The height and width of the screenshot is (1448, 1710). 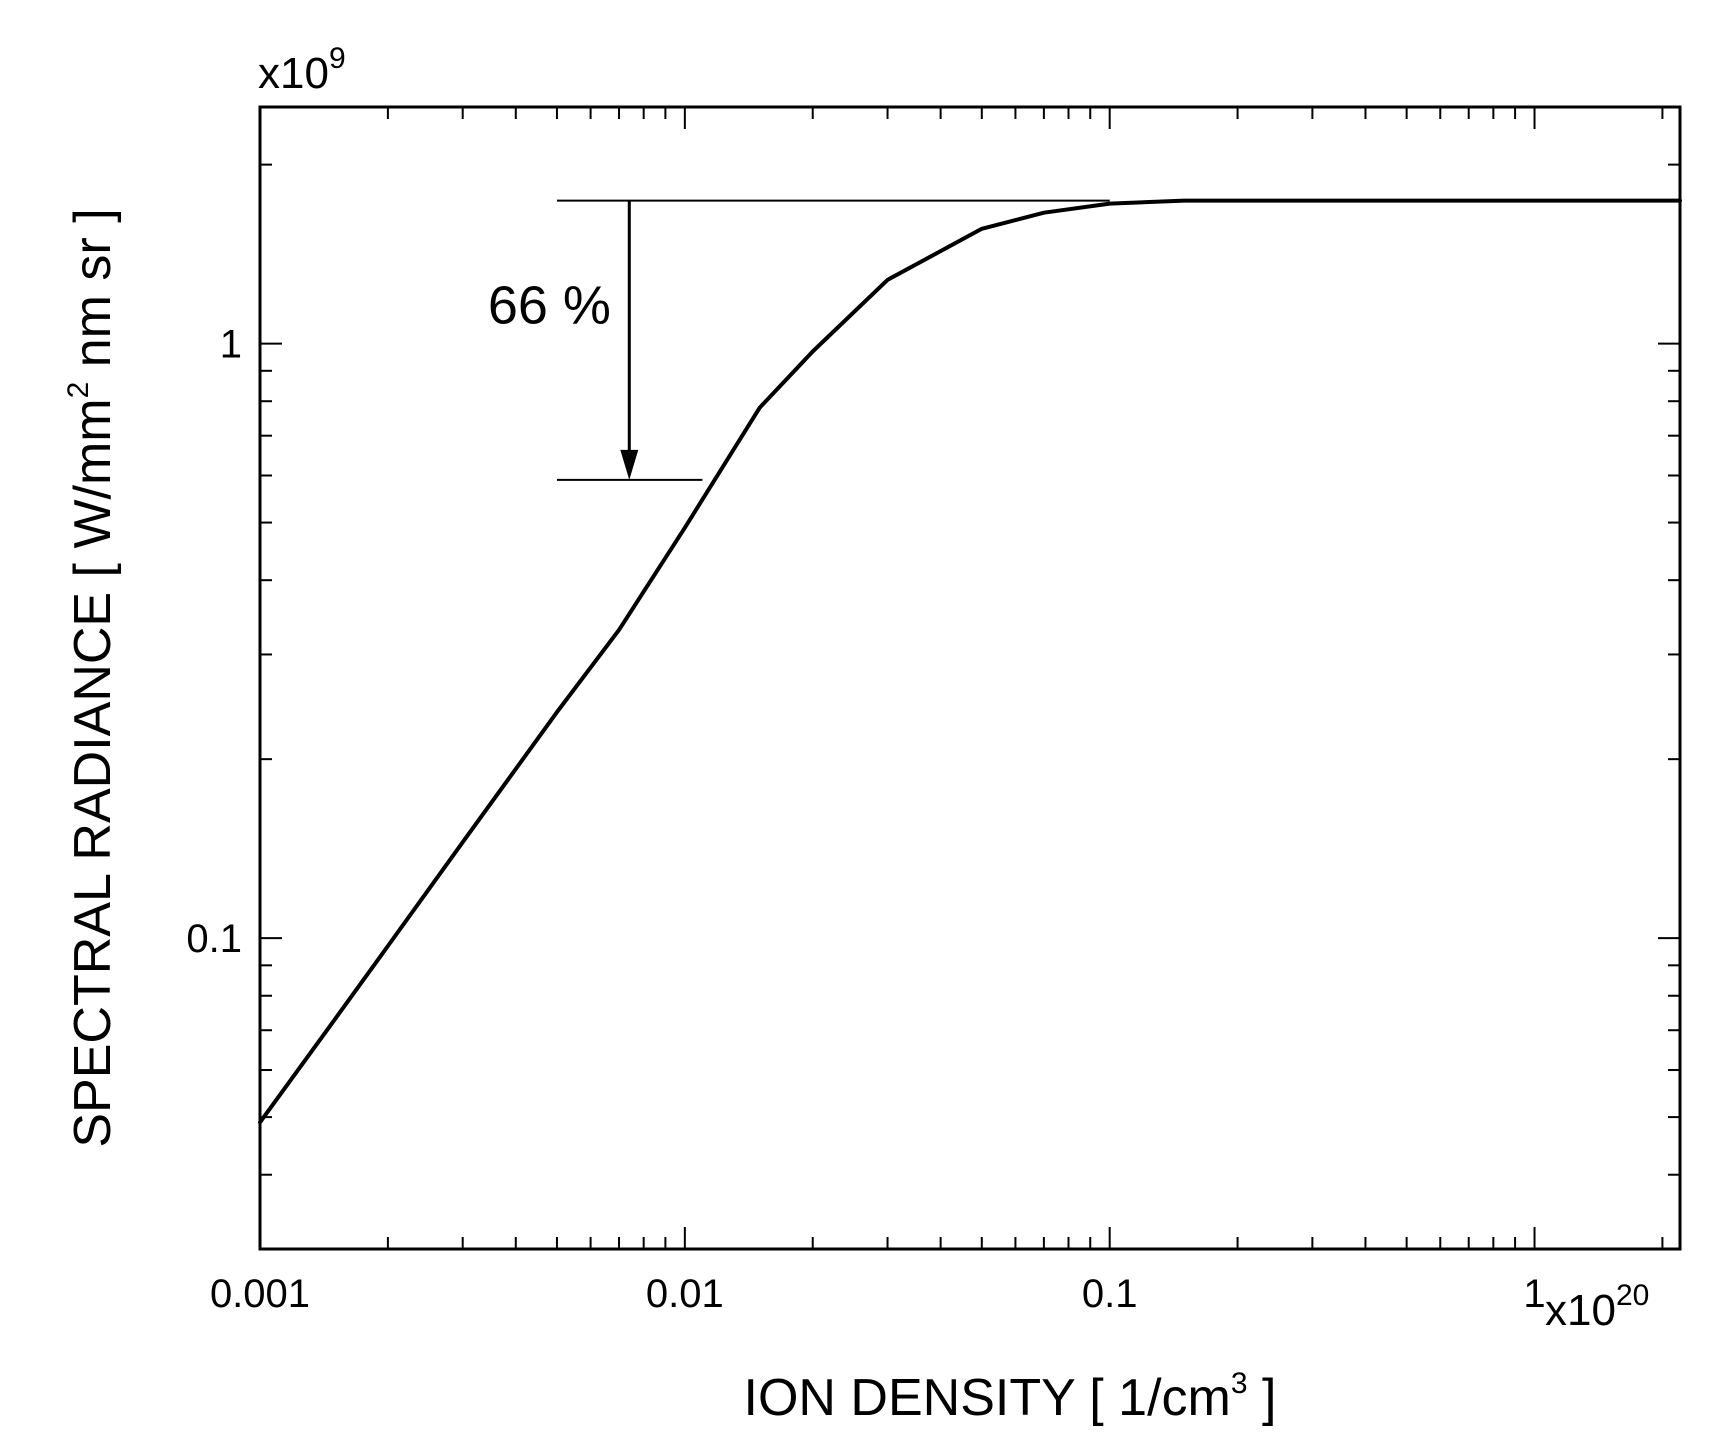 What do you see at coordinates (833, 340) in the screenshot?
I see `annotation-lines` at bounding box center [833, 340].